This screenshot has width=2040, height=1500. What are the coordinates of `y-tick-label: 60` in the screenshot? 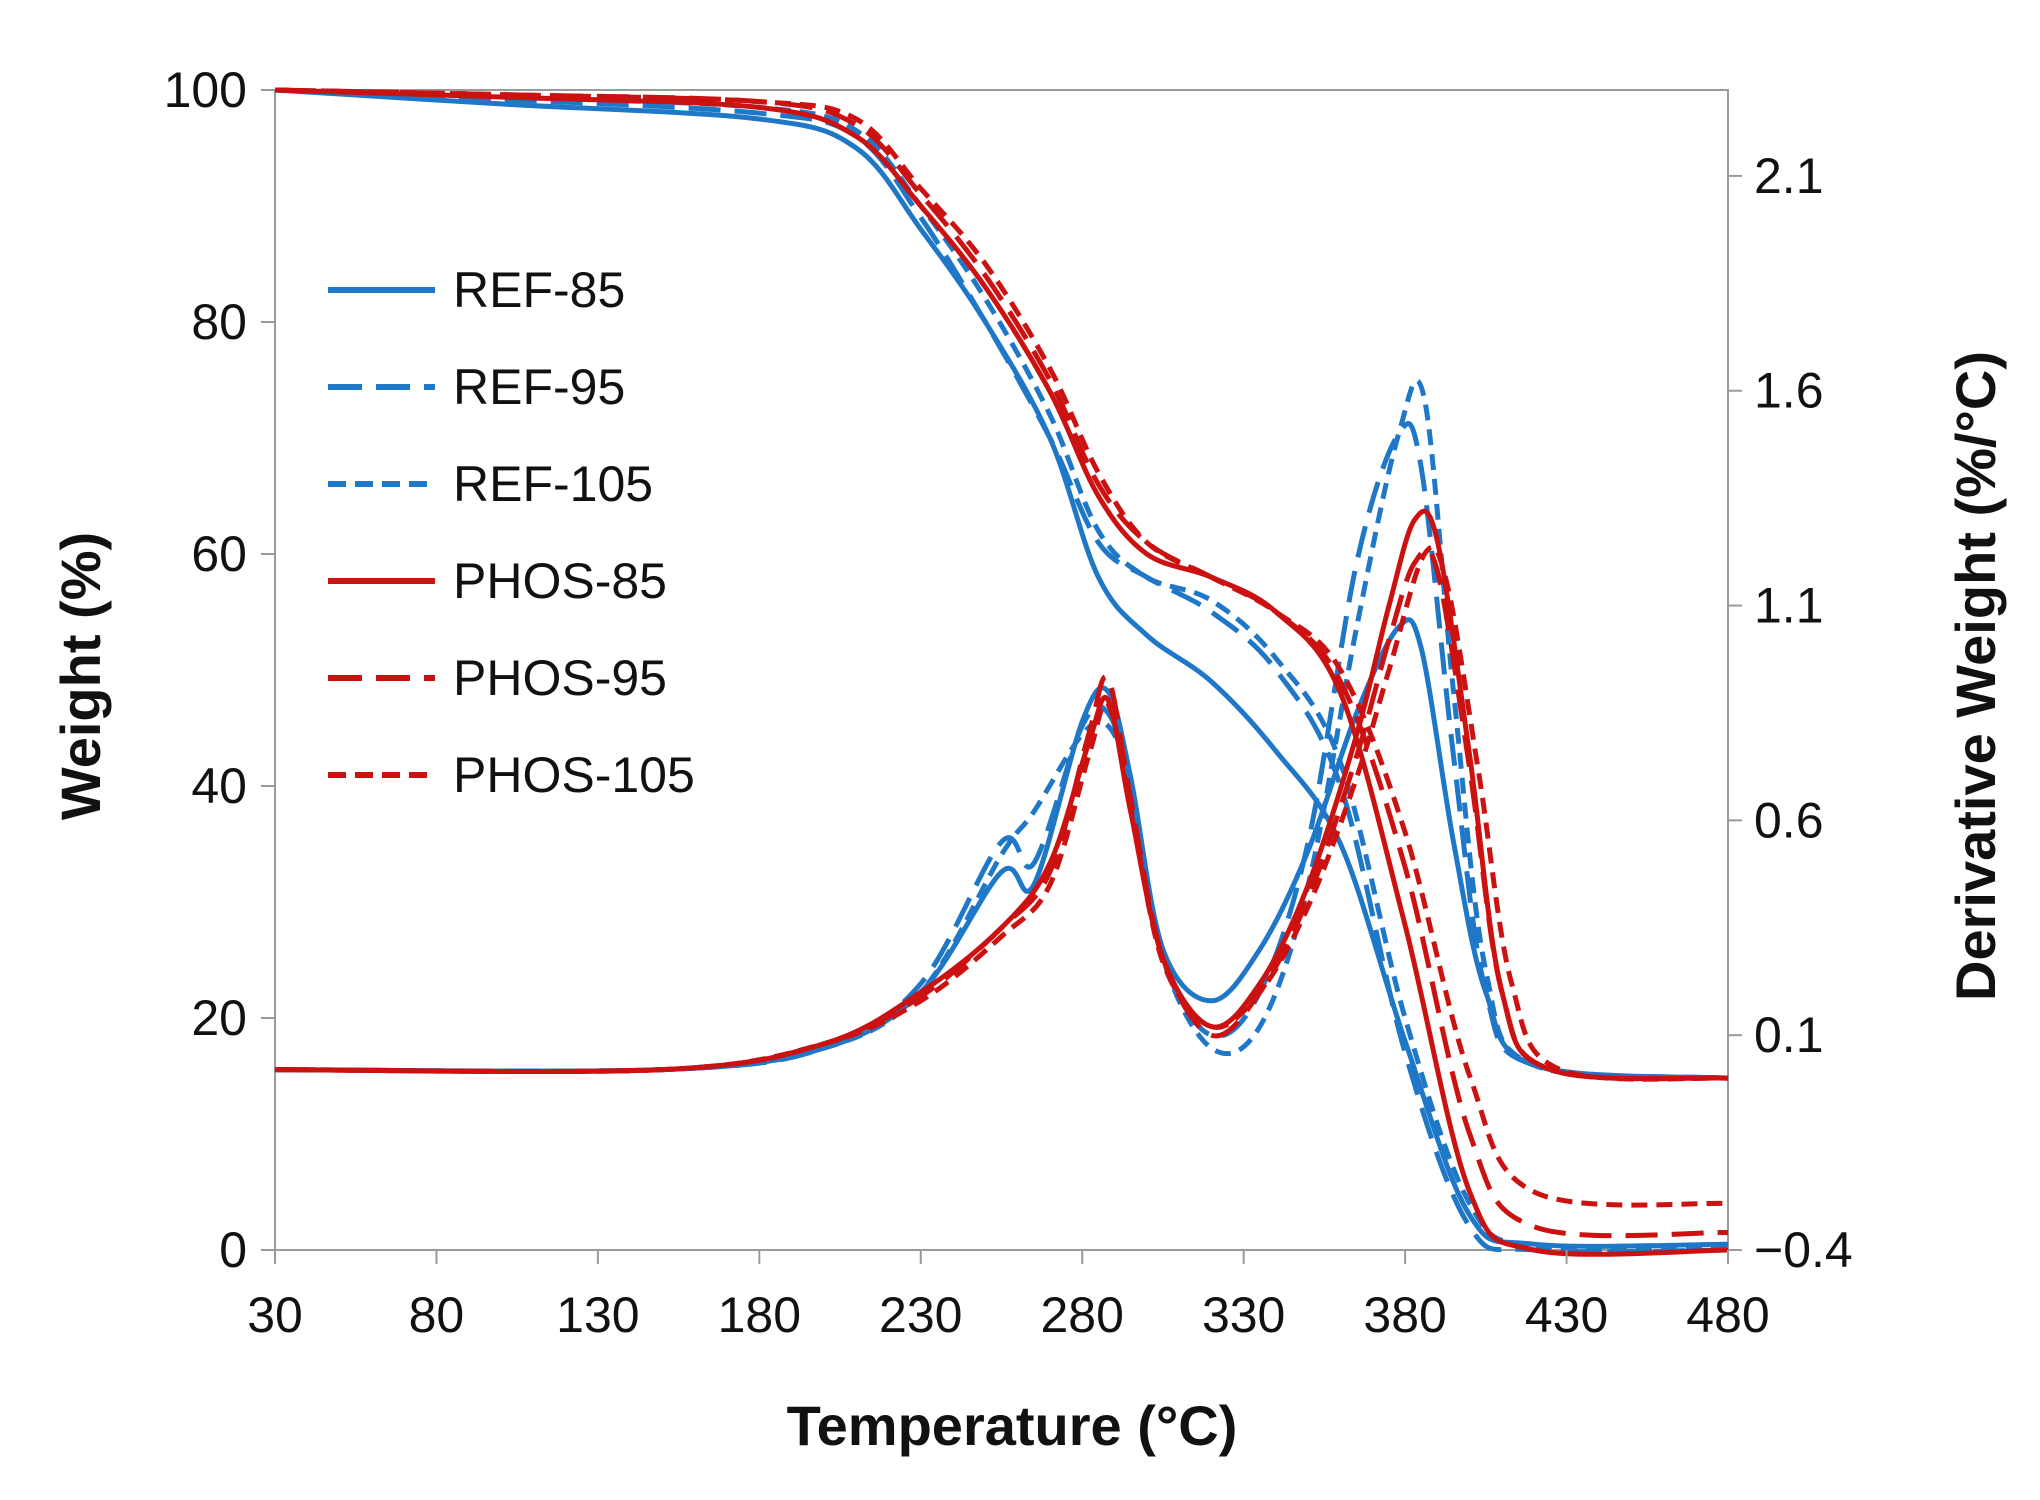 It's located at (219, 554).